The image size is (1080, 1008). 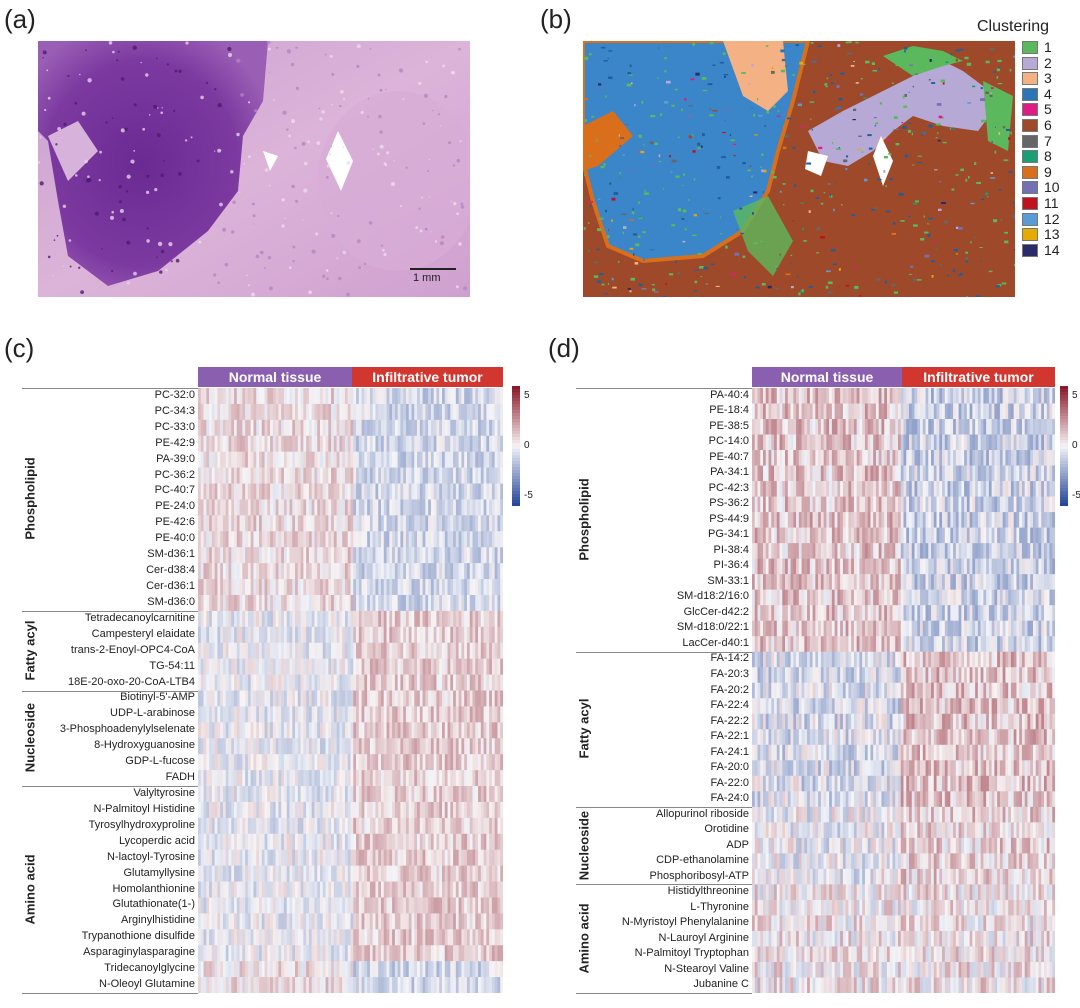 I want to click on row-label: FA-20:0, so click(x=729, y=767).